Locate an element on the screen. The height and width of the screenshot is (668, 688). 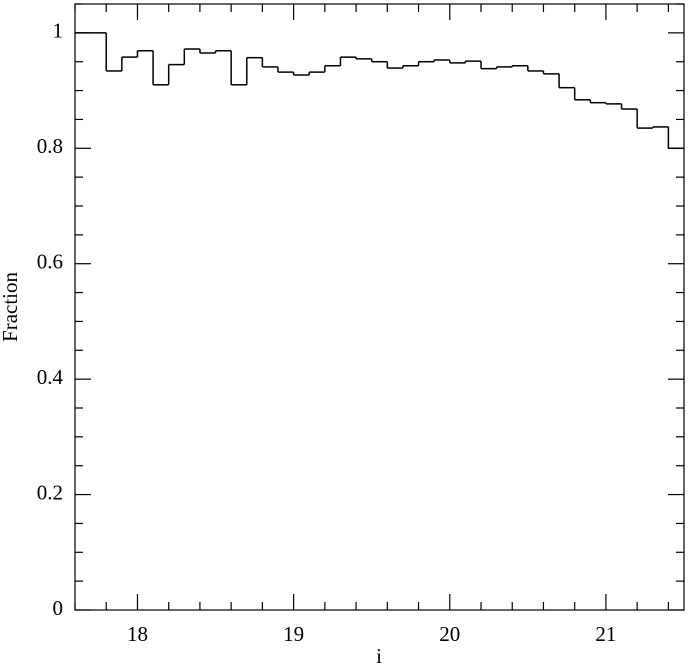
x-tick-label: 21 is located at coordinates (605, 634).